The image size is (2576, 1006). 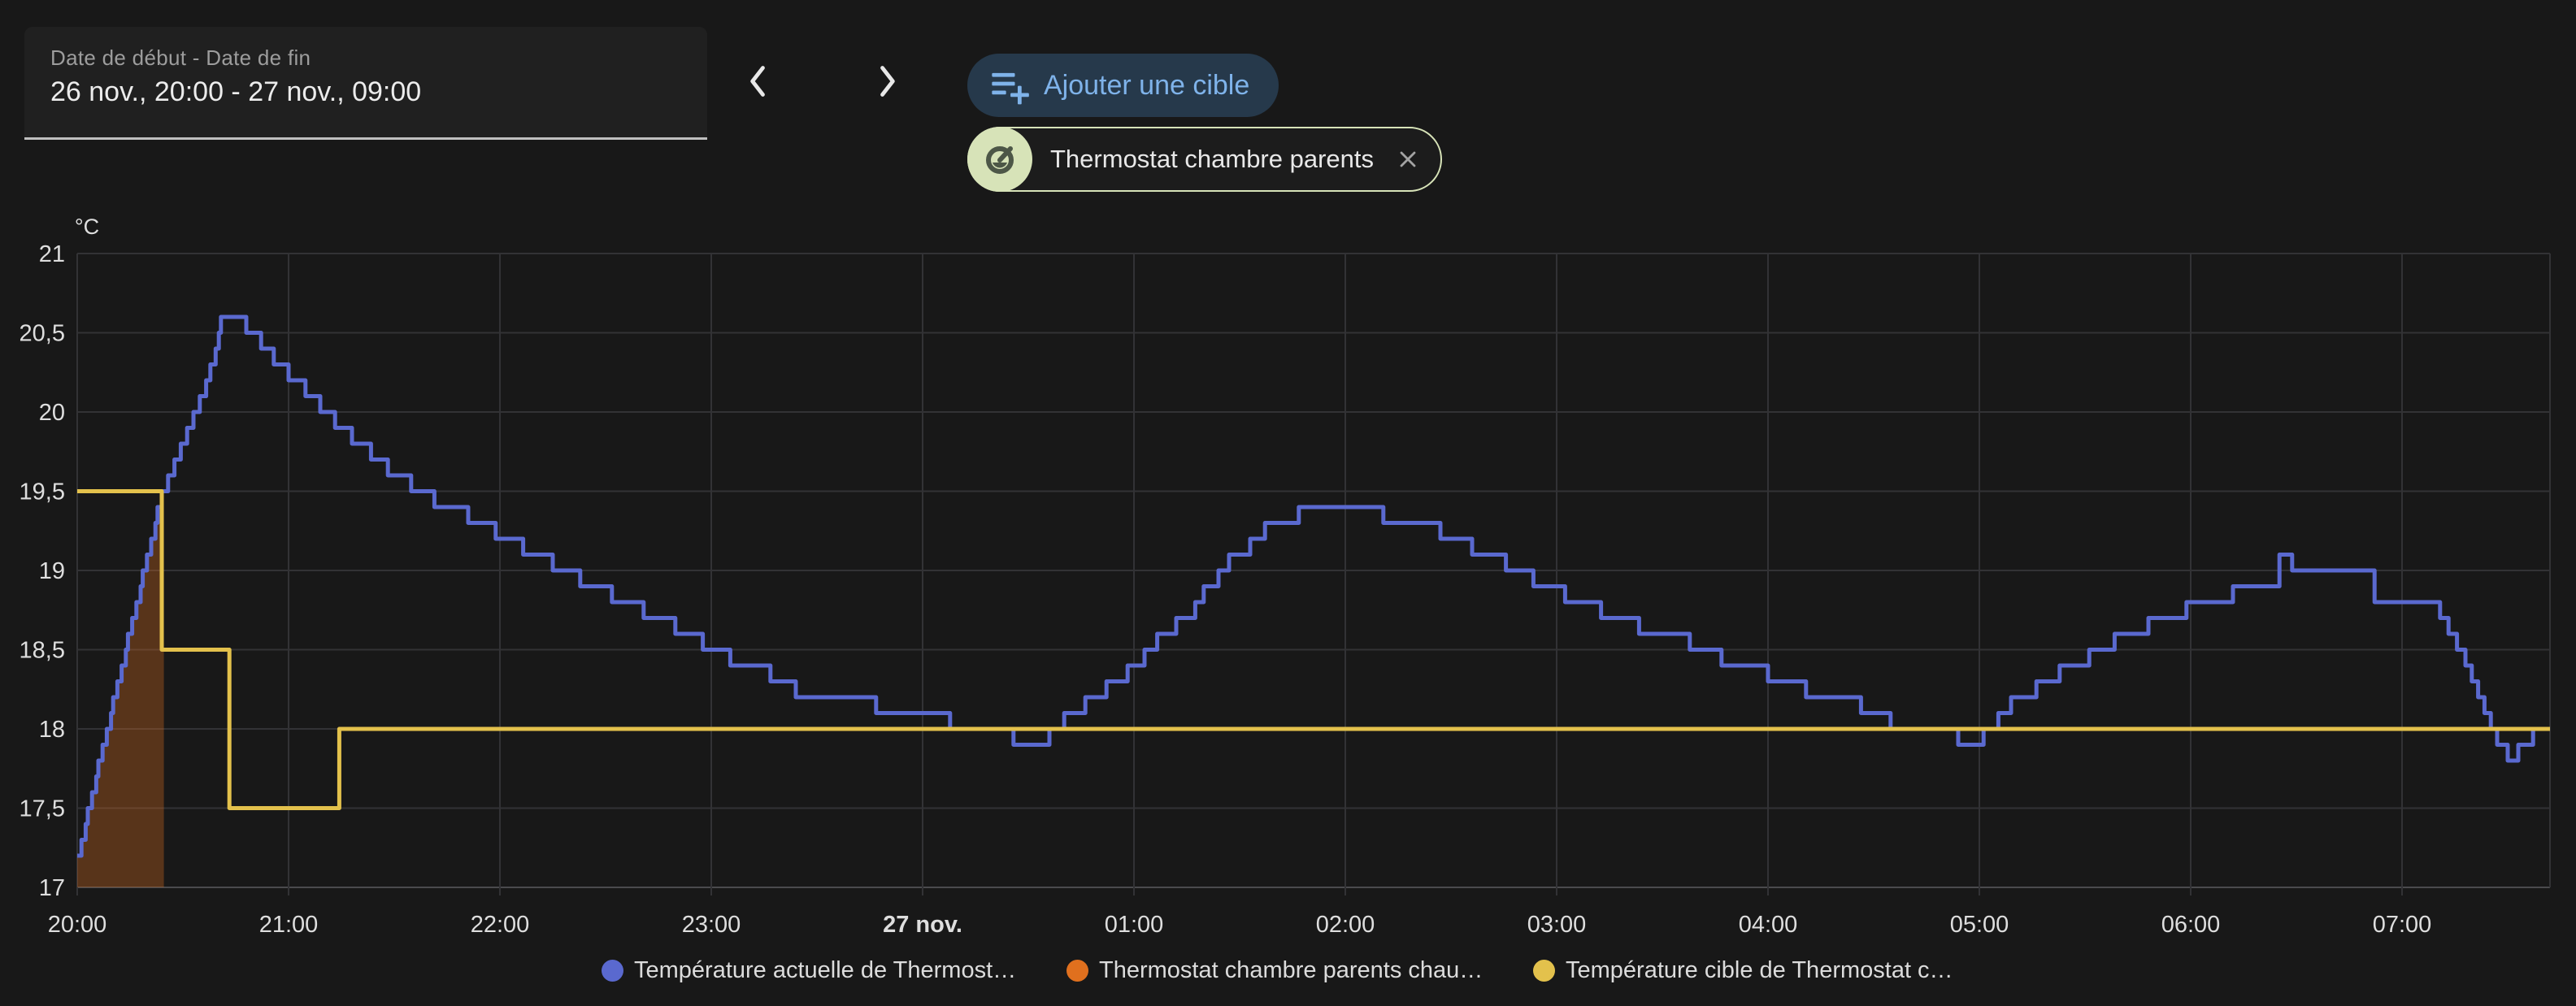 What do you see at coordinates (1147, 85) in the screenshot?
I see `add-target-button-label: Ajouter une cible` at bounding box center [1147, 85].